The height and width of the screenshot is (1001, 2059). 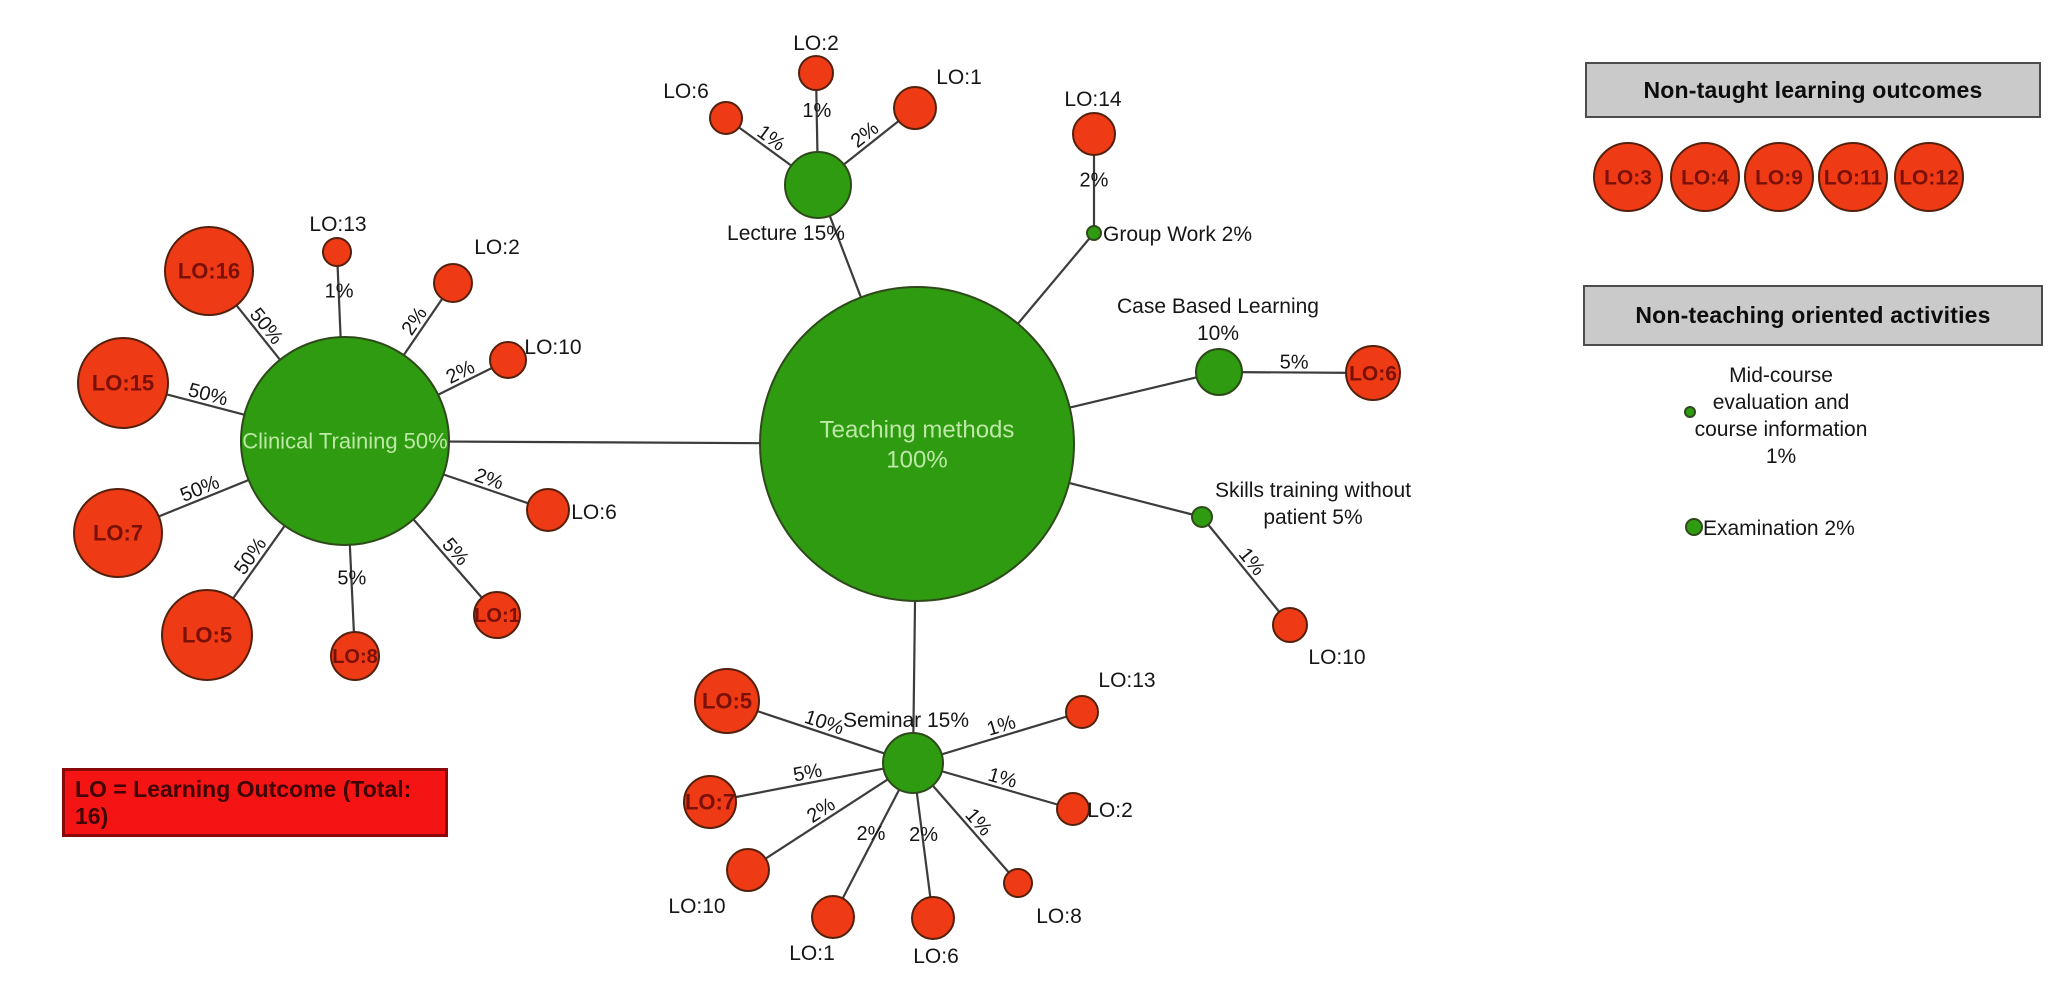 What do you see at coordinates (453, 283) in the screenshot?
I see `node-clinical-lo2` at bounding box center [453, 283].